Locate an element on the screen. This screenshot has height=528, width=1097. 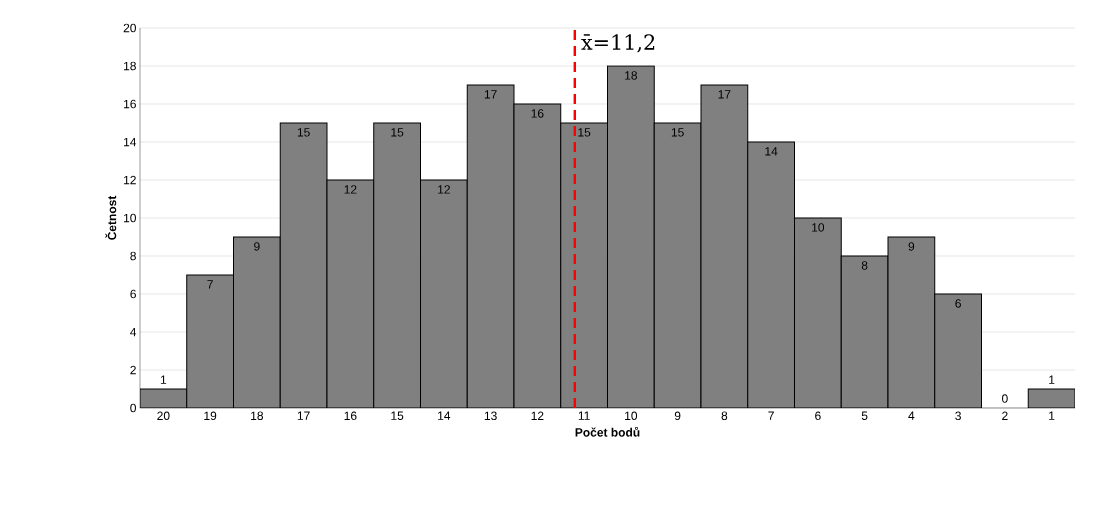
x-tick-label: 2 is located at coordinates (1005, 415).